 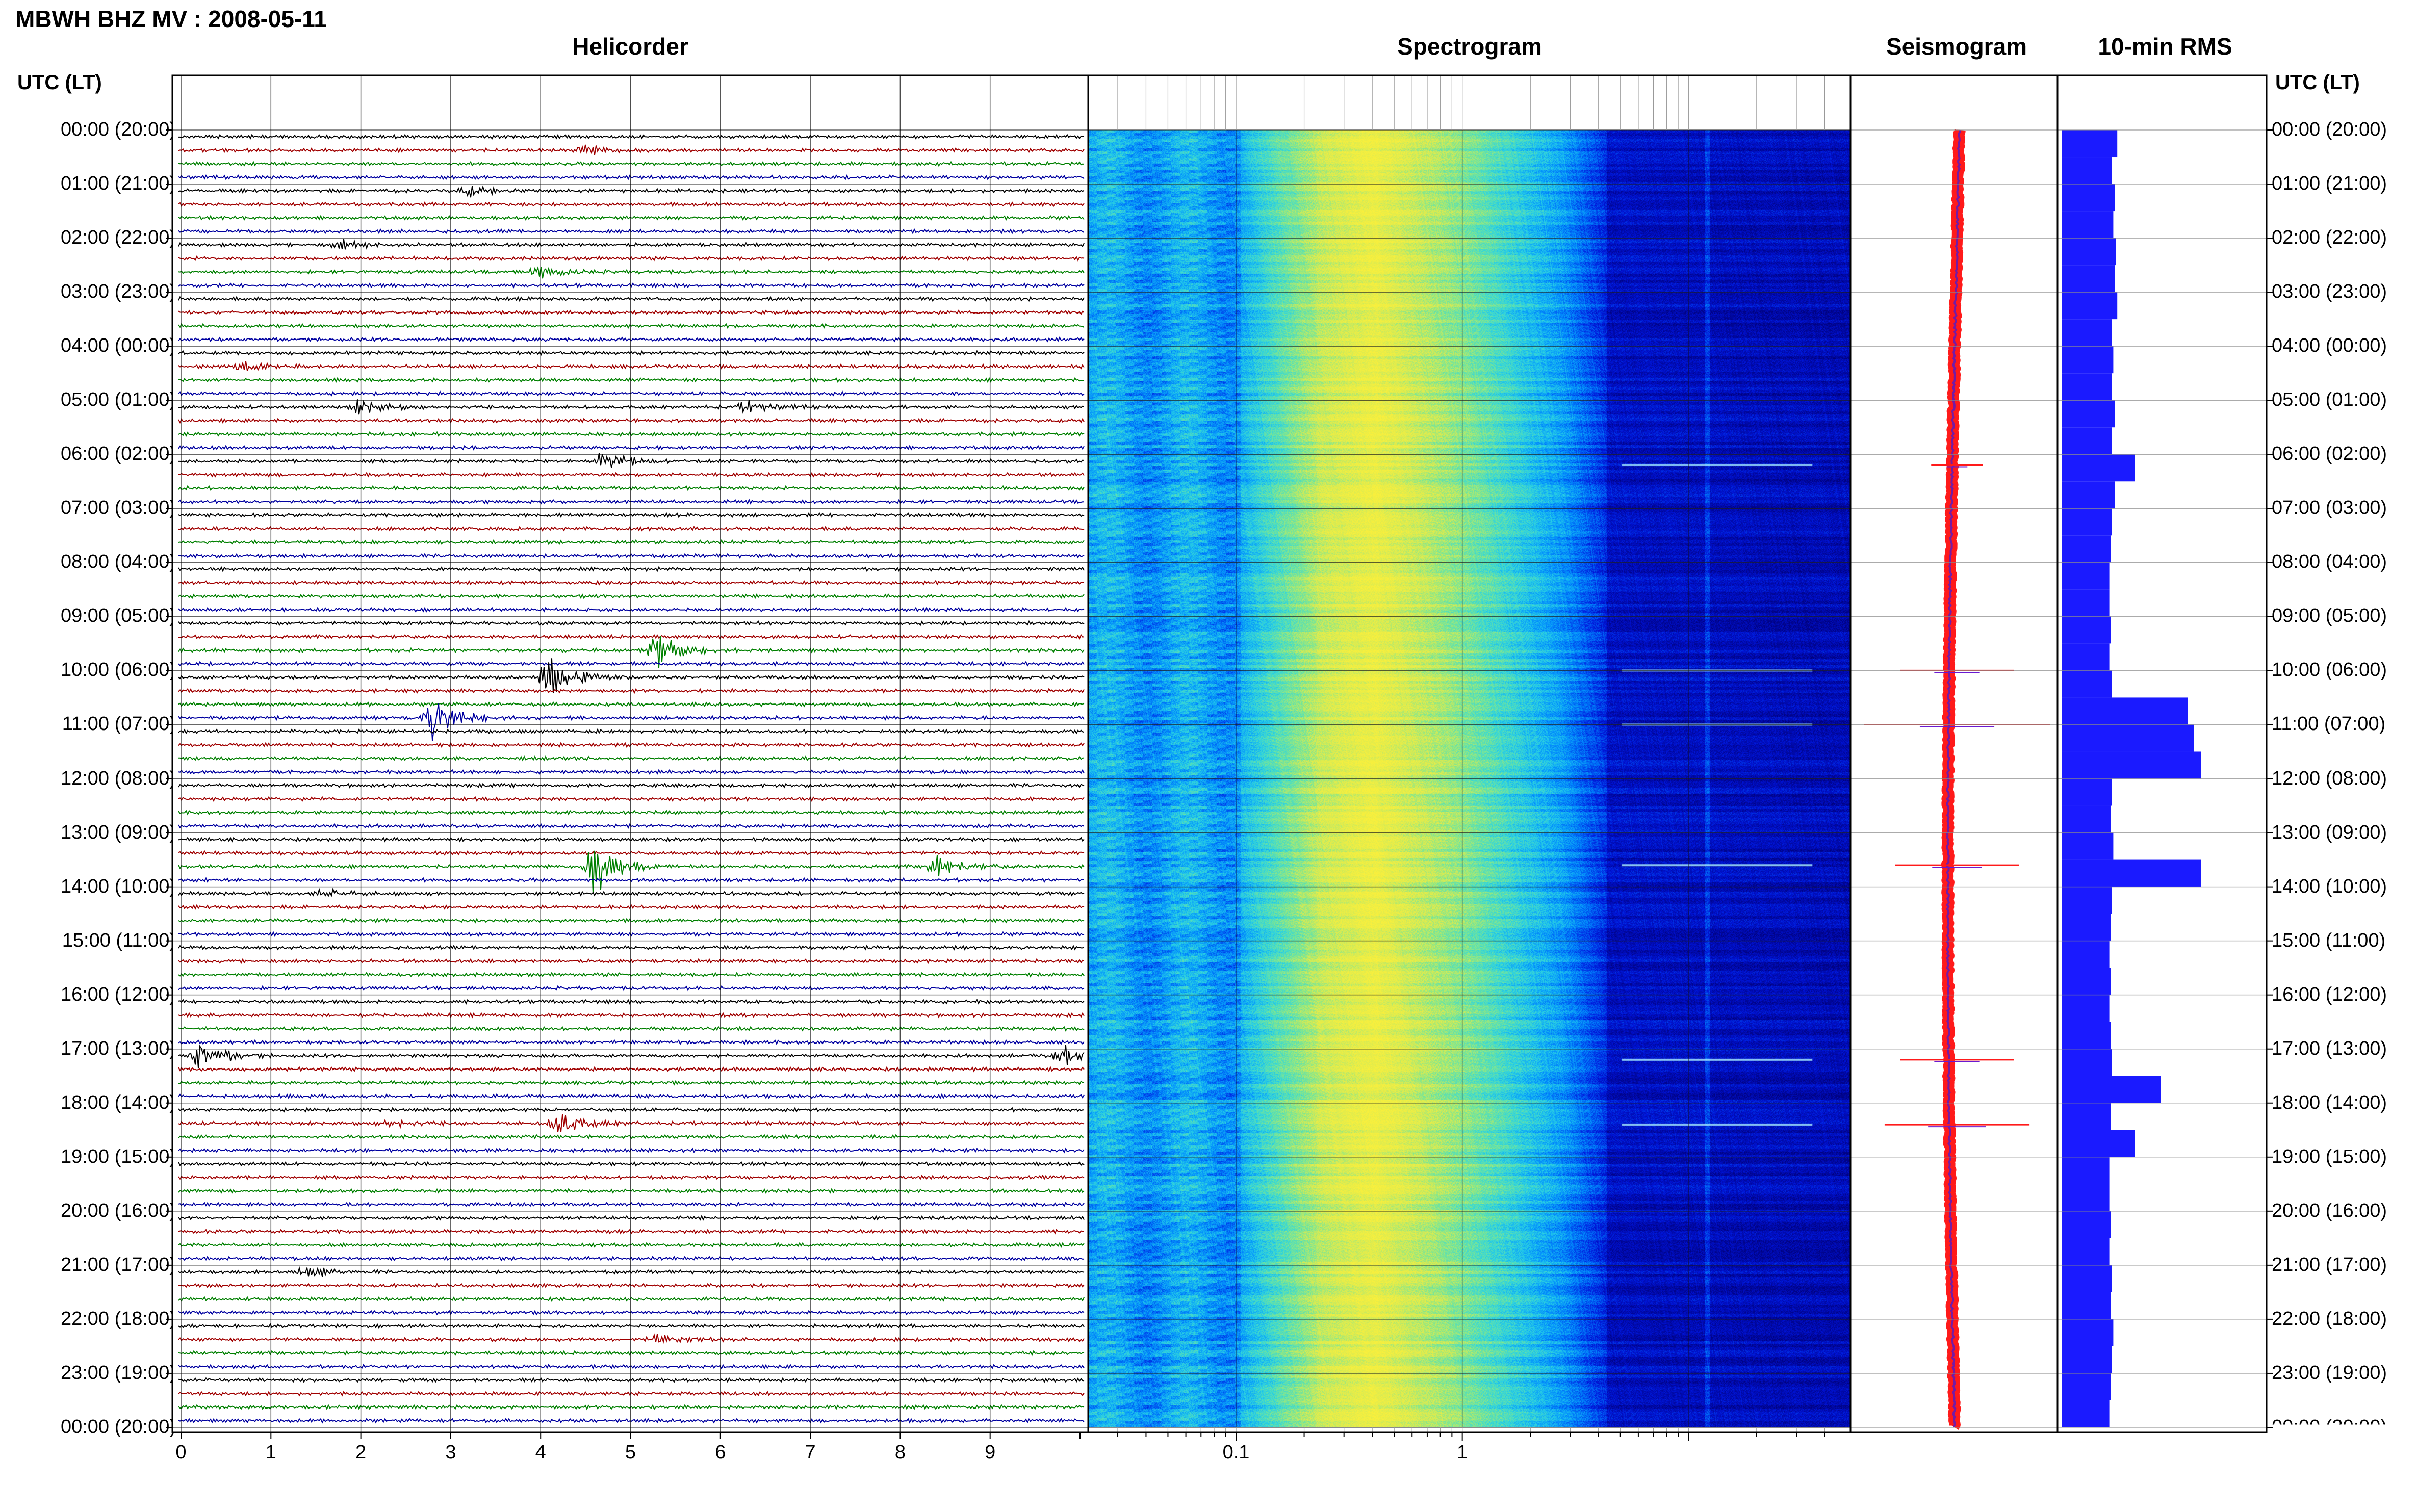 I want to click on helicorder-xlabel: Minutes, so click(x=630, y=1498).